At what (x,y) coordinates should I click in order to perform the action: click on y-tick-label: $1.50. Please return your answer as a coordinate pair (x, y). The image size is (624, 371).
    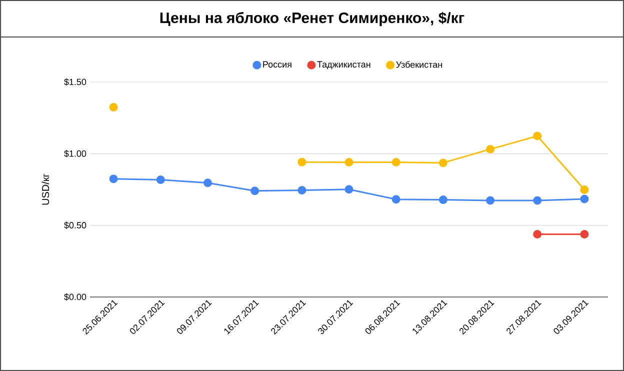
    Looking at the image, I should click on (75, 82).